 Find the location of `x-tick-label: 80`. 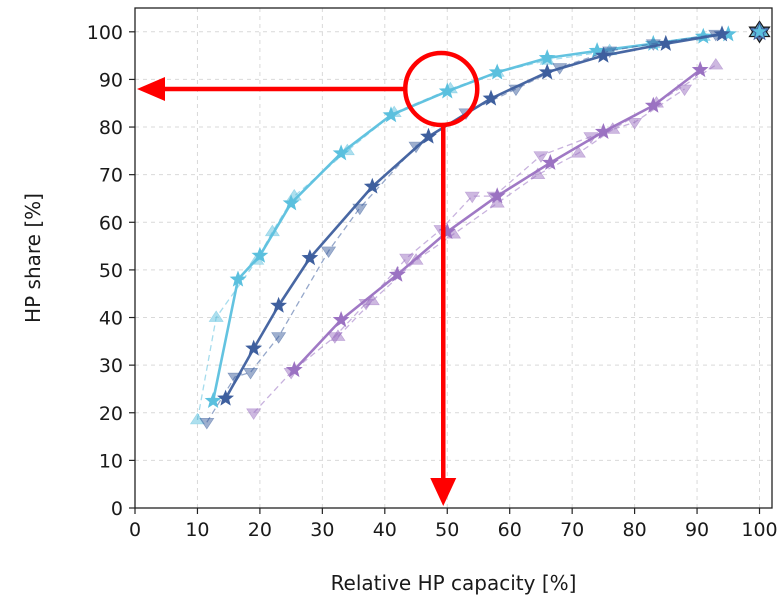

x-tick-label: 80 is located at coordinates (635, 530).